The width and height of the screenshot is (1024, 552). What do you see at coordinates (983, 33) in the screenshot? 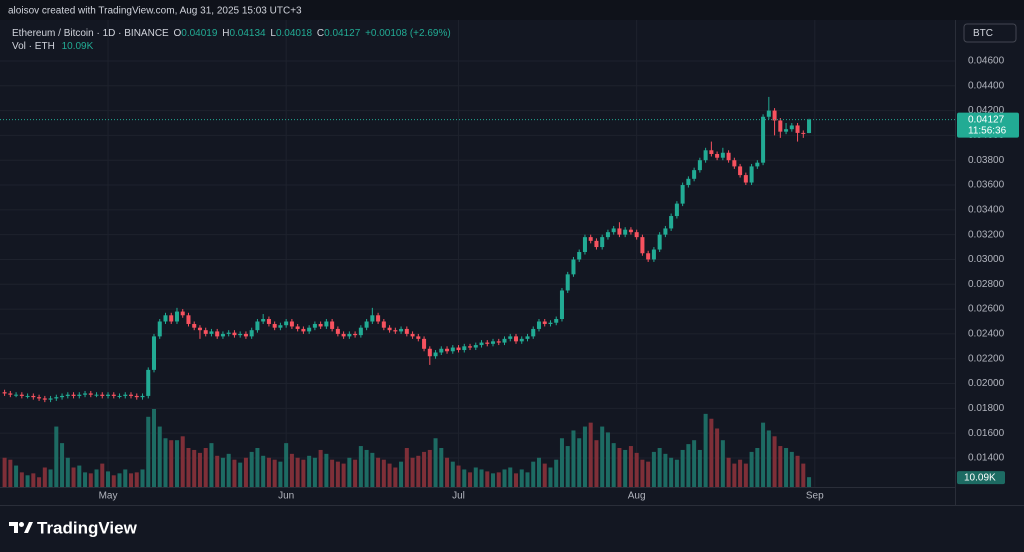
I see `currency: BTC` at bounding box center [983, 33].